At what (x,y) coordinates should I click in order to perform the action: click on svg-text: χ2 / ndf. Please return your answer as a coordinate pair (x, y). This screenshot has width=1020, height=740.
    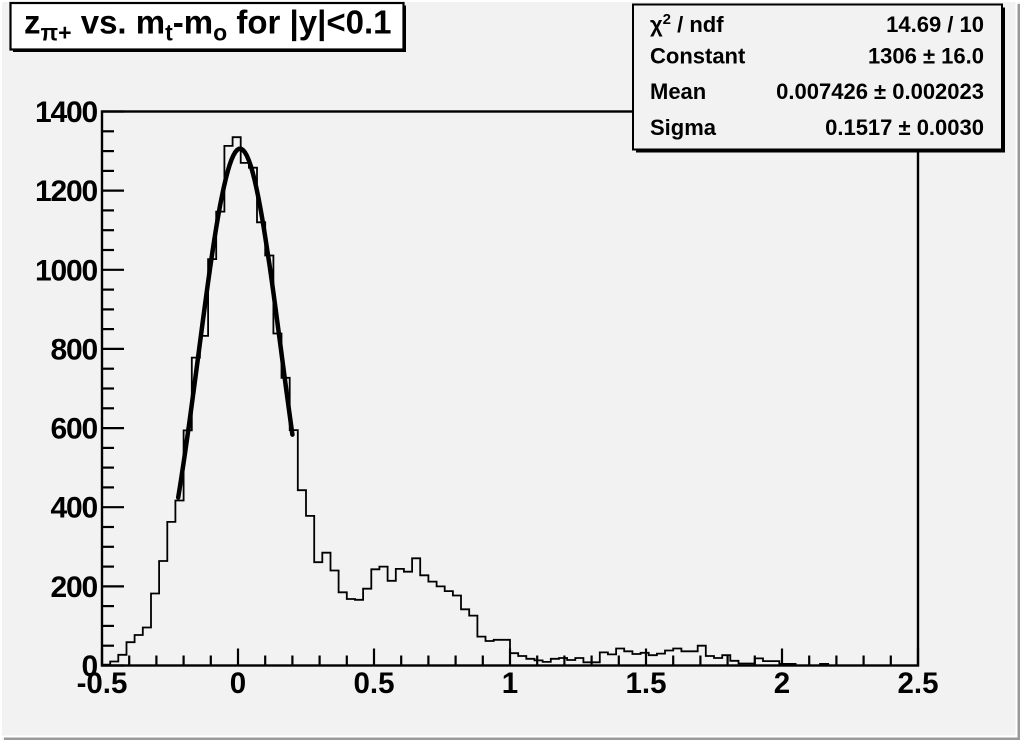
    Looking at the image, I should click on (687, 24).